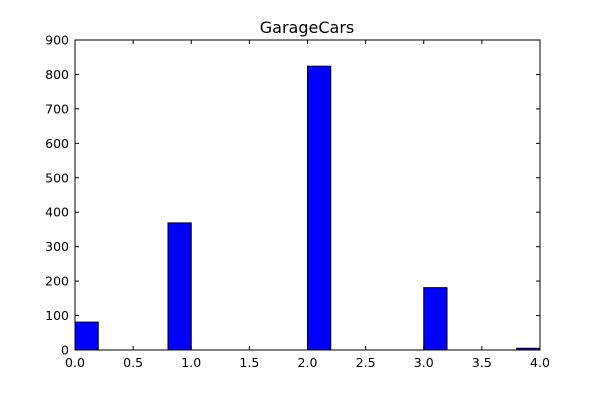 This screenshot has width=600, height=400. I want to click on x-tick-label: 0.0, so click(75, 362).